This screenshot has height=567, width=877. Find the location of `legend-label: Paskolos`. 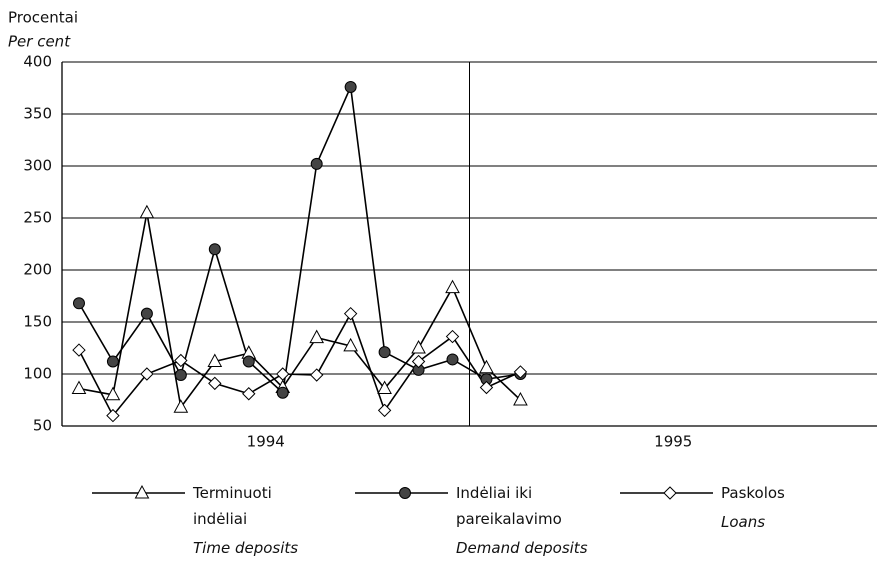

legend-label: Paskolos is located at coordinates (753, 493).